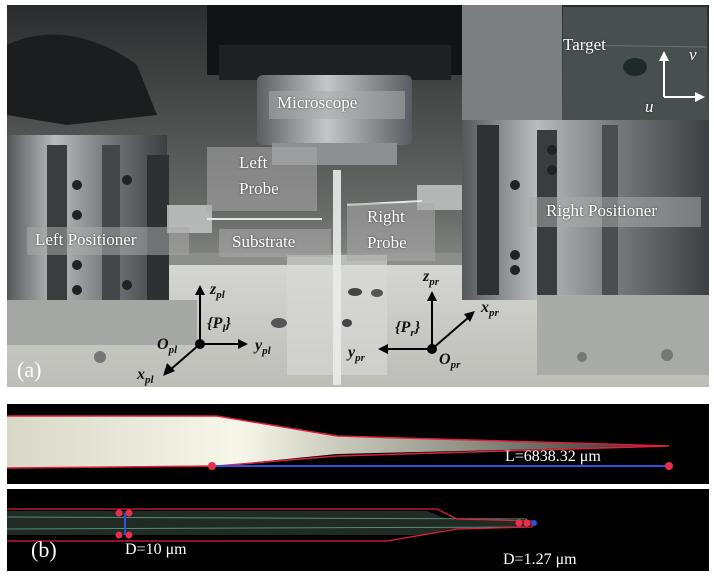 The height and width of the screenshot is (576, 714). What do you see at coordinates (426, 322) in the screenshot?
I see `right-frame-axes` at bounding box center [426, 322].